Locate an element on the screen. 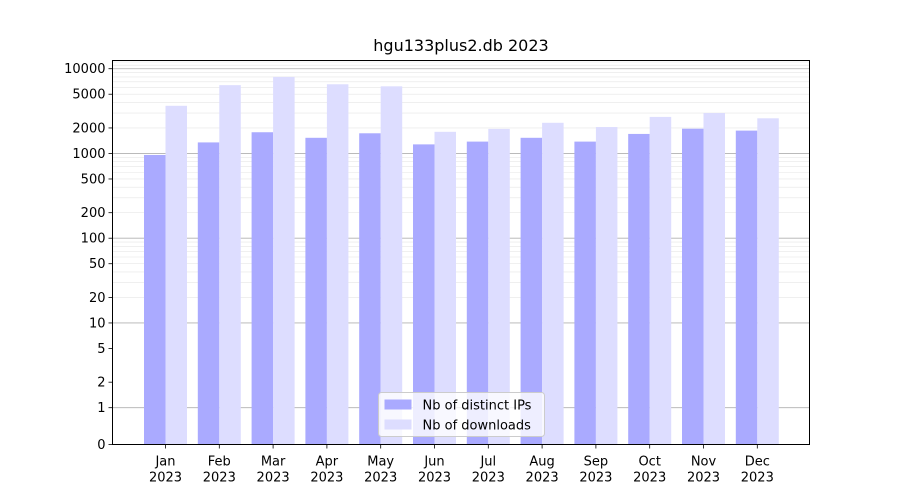 The image size is (900, 500). x-tick-label-month: Jan is located at coordinates (164, 462).